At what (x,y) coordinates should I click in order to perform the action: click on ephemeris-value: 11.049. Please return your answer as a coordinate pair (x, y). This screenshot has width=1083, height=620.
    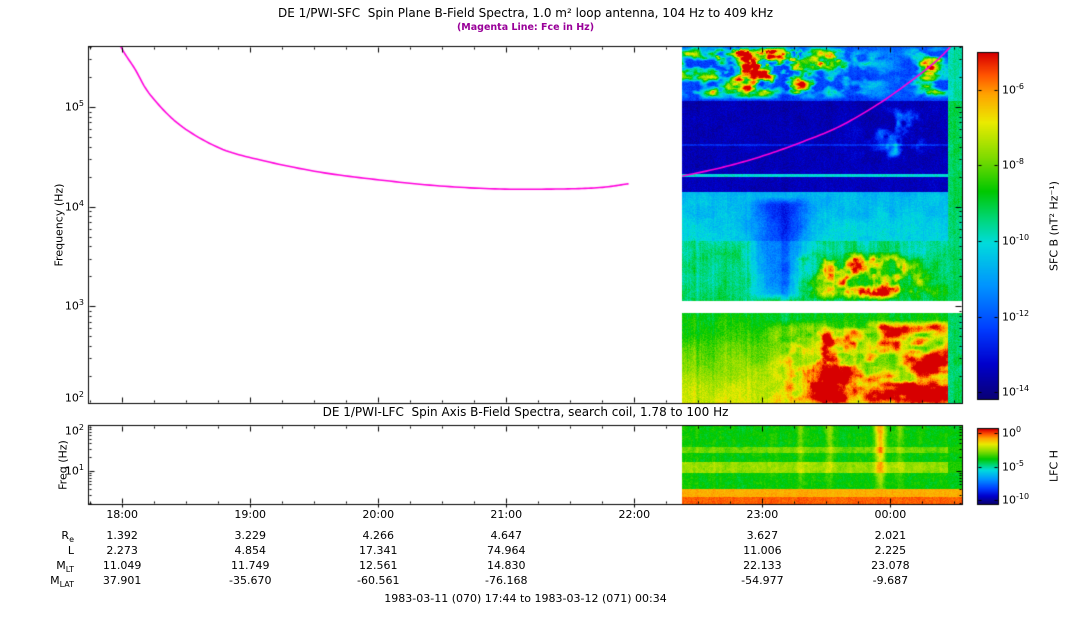
    Looking at the image, I should click on (122, 565).